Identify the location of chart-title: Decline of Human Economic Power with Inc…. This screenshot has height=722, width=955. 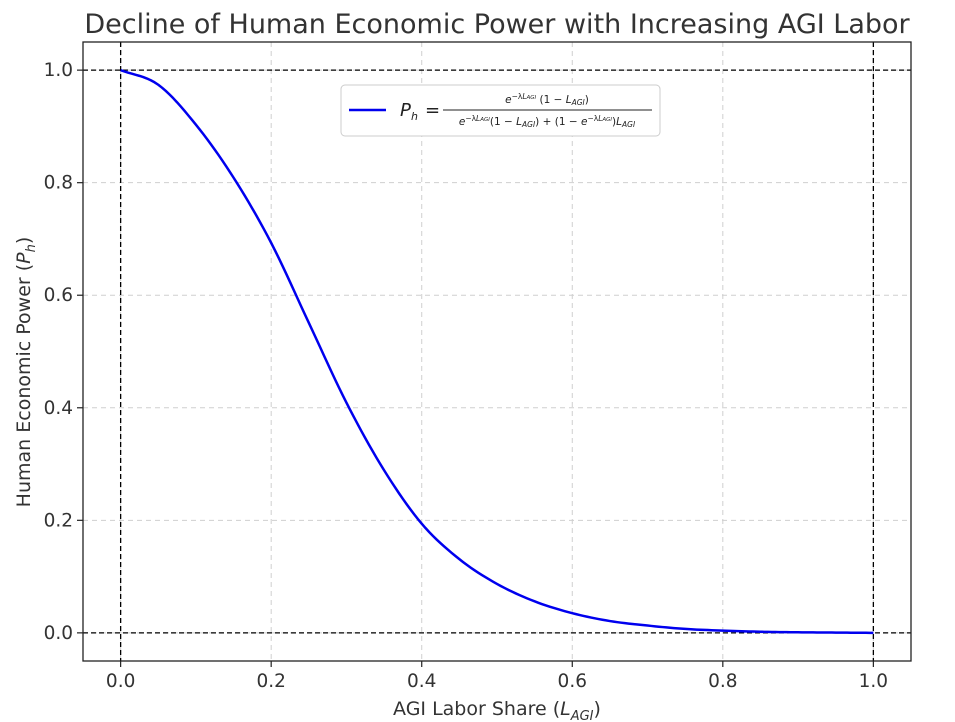
(497, 24).